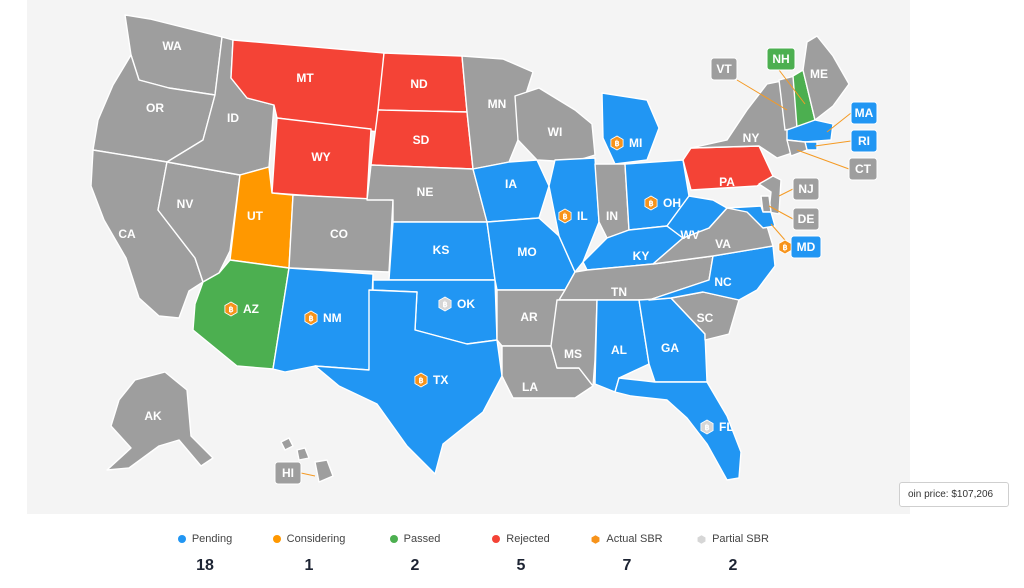 The height and width of the screenshot is (588, 1024). I want to click on state-ia, so click(511, 191).